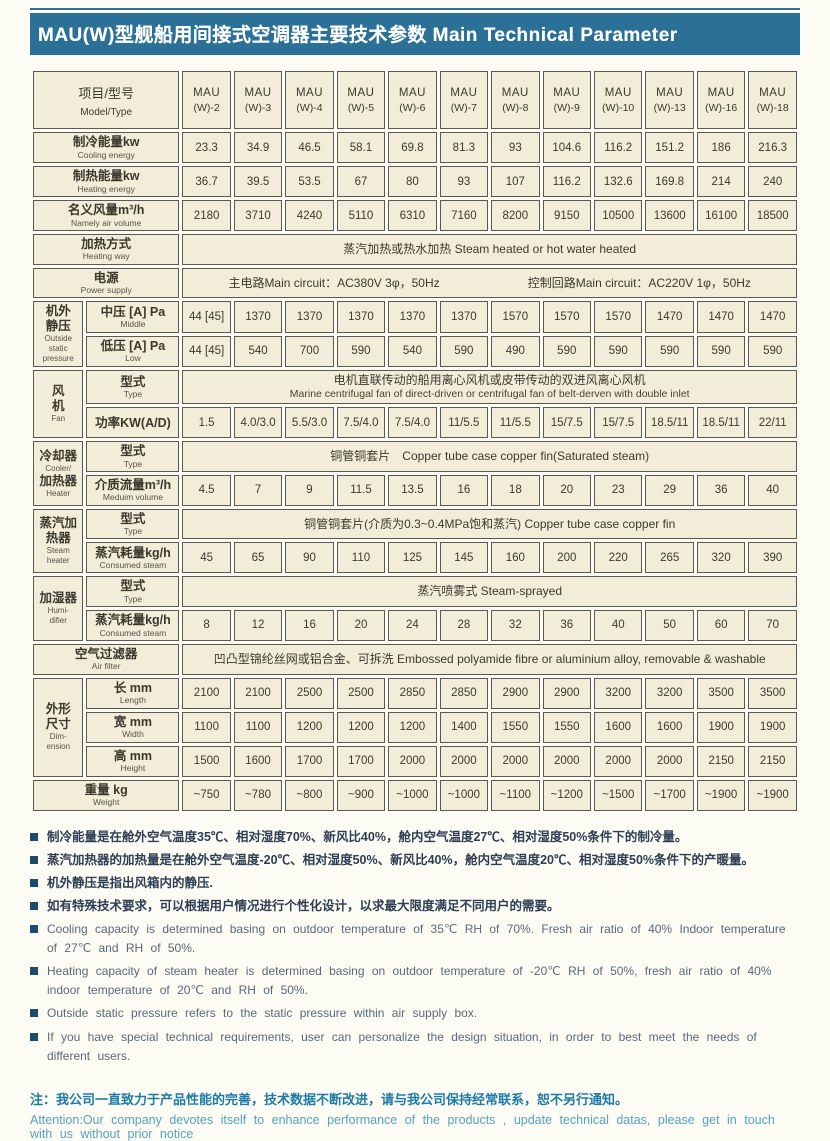 The width and height of the screenshot is (830, 1141). Describe the element at coordinates (361, 761) in the screenshot. I see `value-cell: 1700` at that location.